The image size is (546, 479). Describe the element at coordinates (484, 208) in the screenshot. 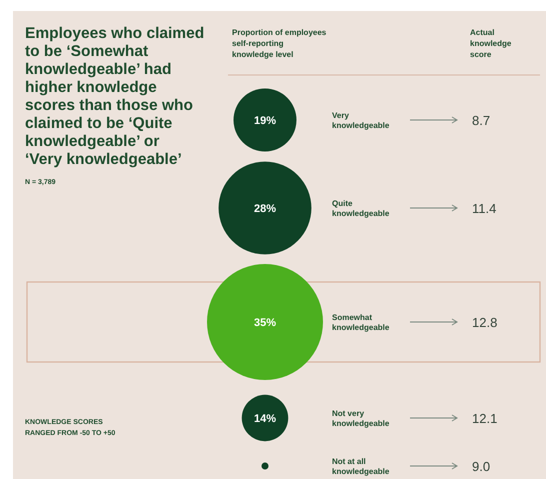

I see `data-label: 11.4` at that location.